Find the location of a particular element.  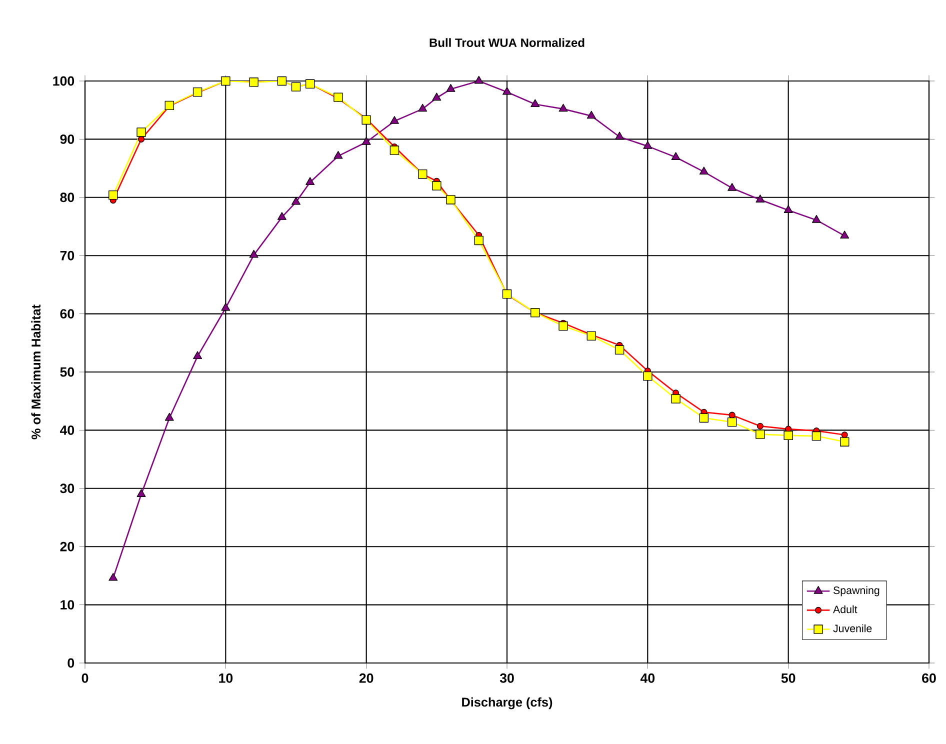

x-axis-title: Discharge (cfs) is located at coordinates (507, 703).